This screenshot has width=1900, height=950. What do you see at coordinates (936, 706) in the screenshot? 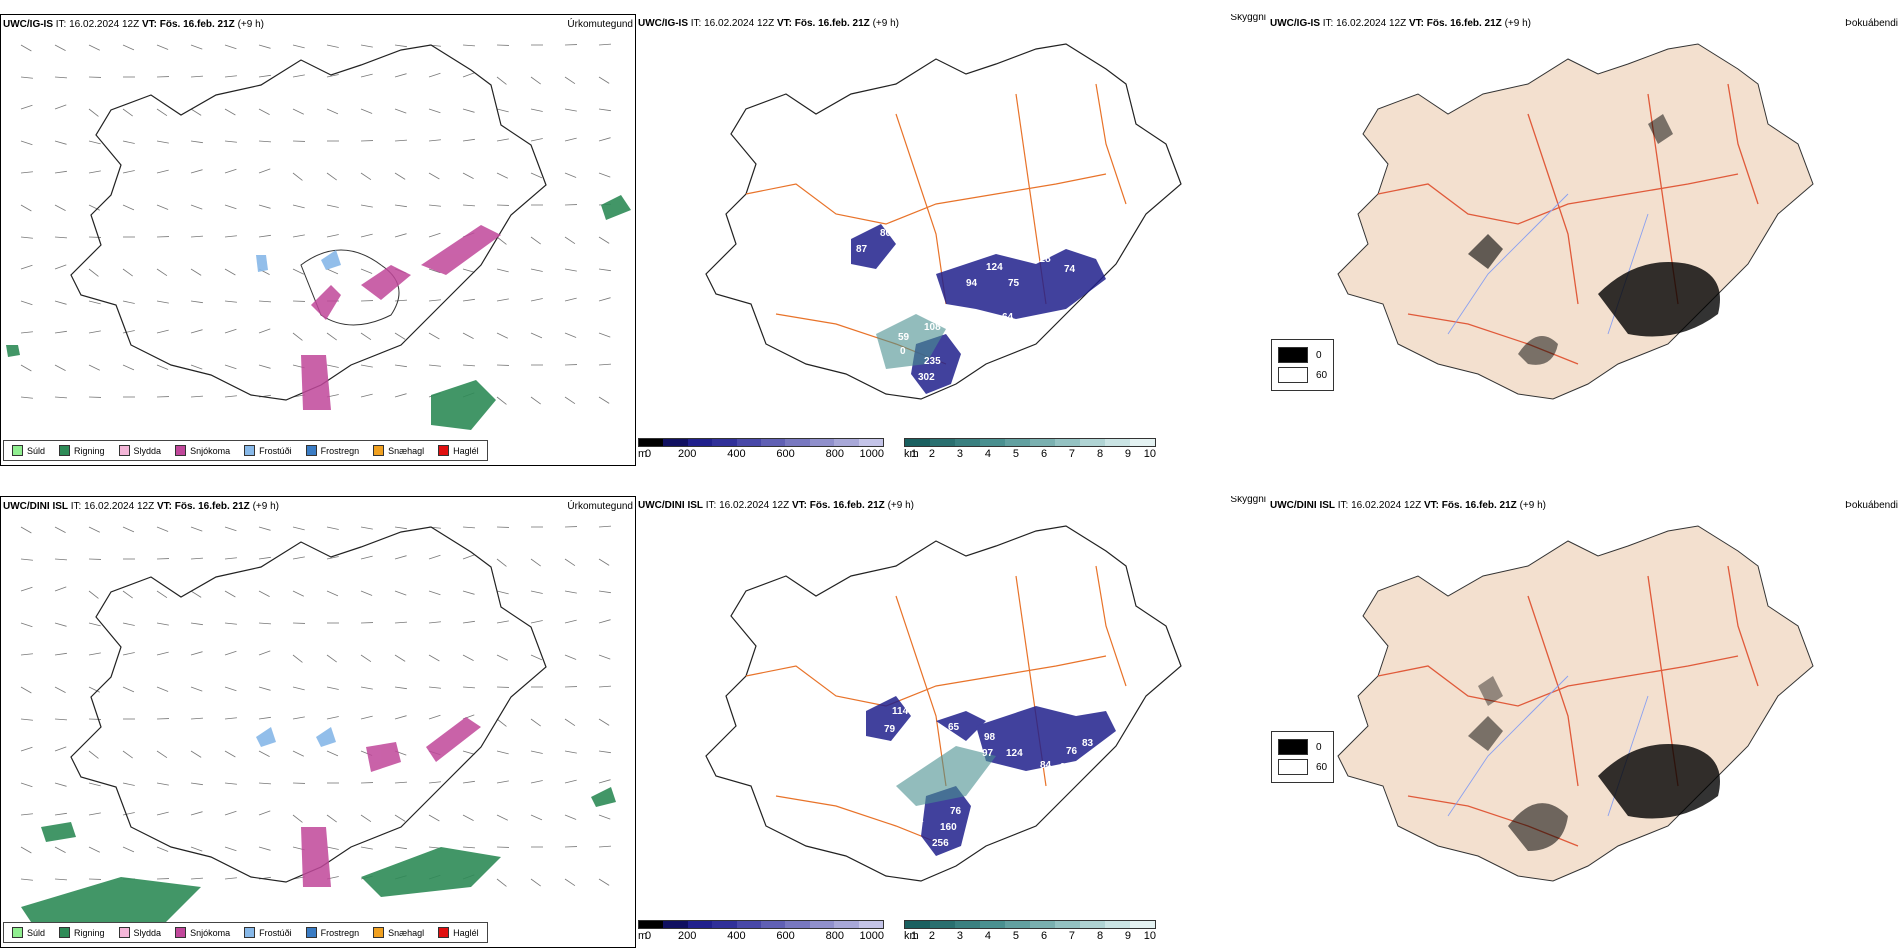
I see `road-network` at bounding box center [936, 706].